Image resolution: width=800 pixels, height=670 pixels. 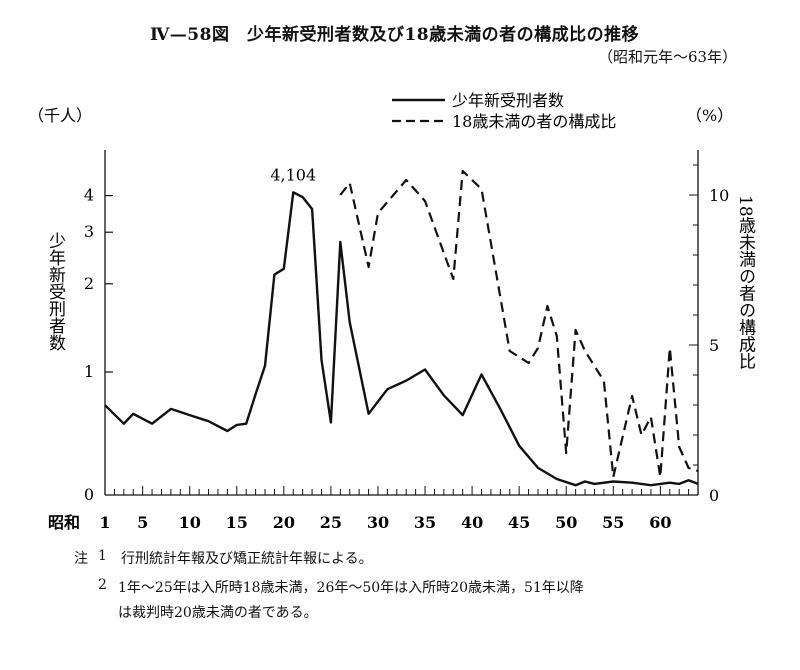 I want to click on left-axis-ticks: 0 1 2 3 4, so click(x=98, y=345).